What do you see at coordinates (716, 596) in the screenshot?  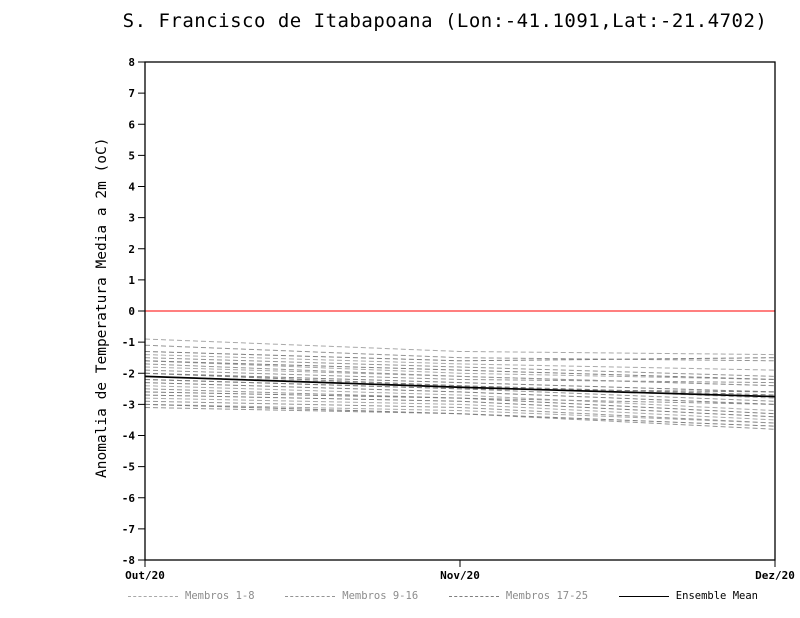 I see `legend-label: Ensemble Mean` at bounding box center [716, 596].